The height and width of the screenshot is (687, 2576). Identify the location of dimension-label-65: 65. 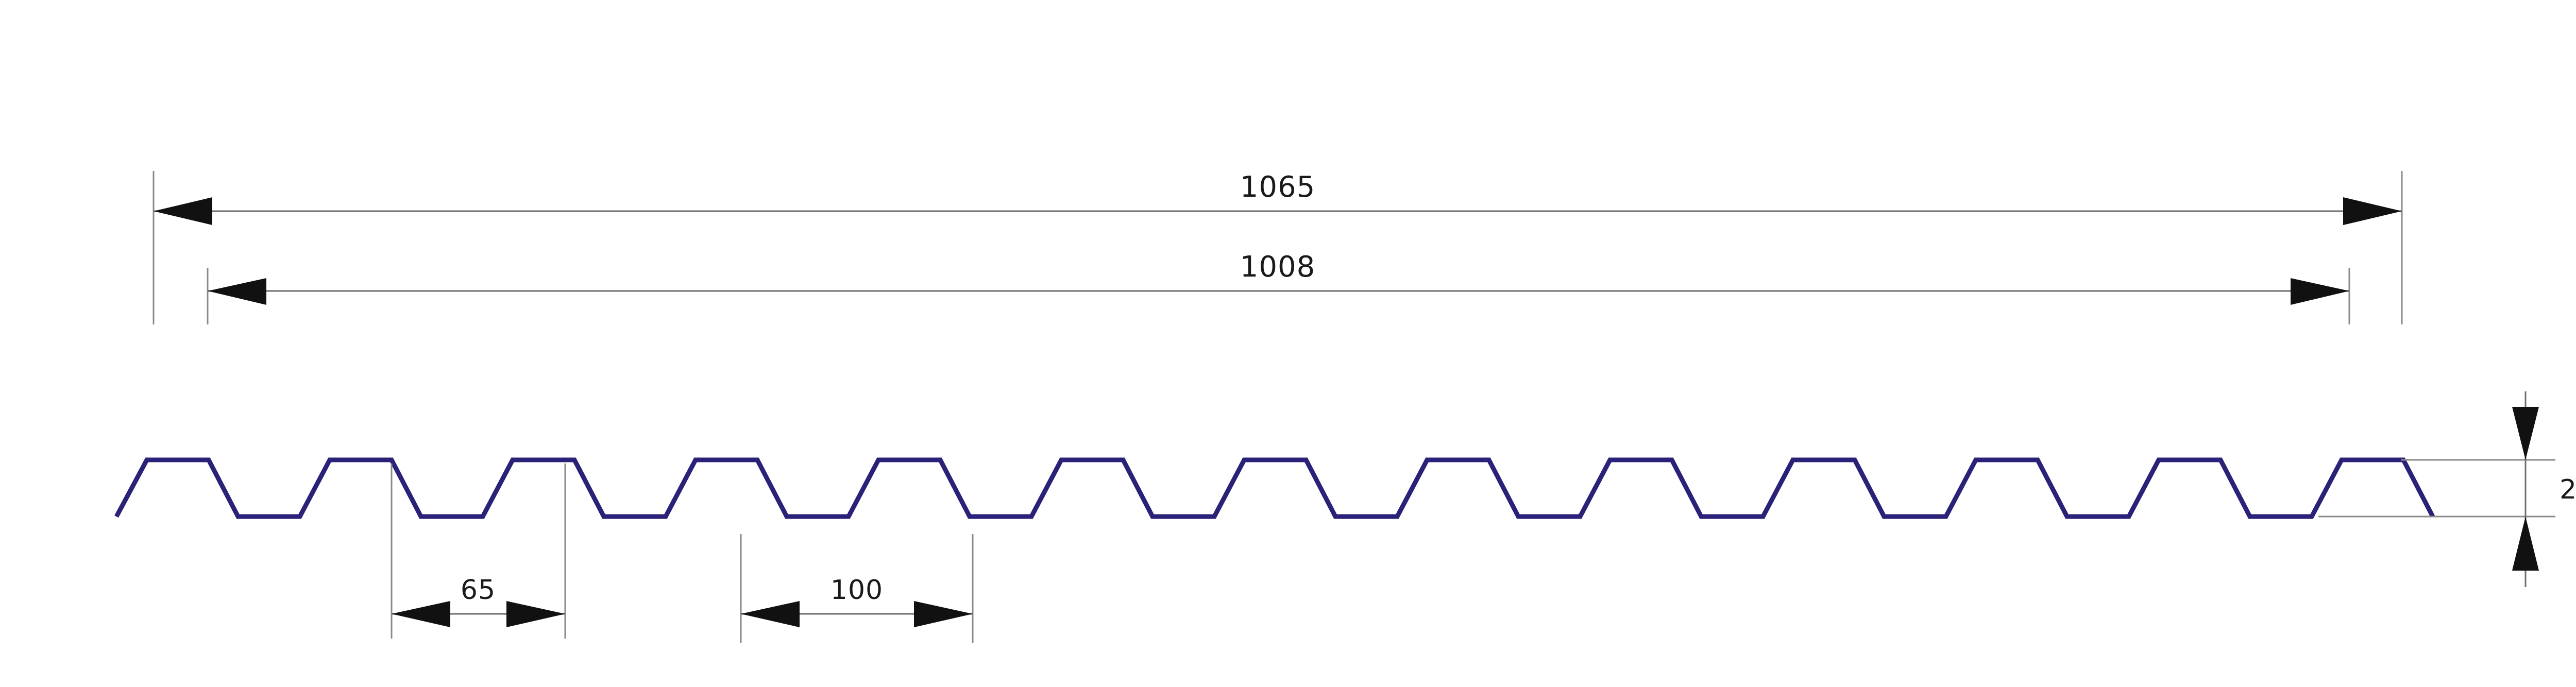
(478, 590).